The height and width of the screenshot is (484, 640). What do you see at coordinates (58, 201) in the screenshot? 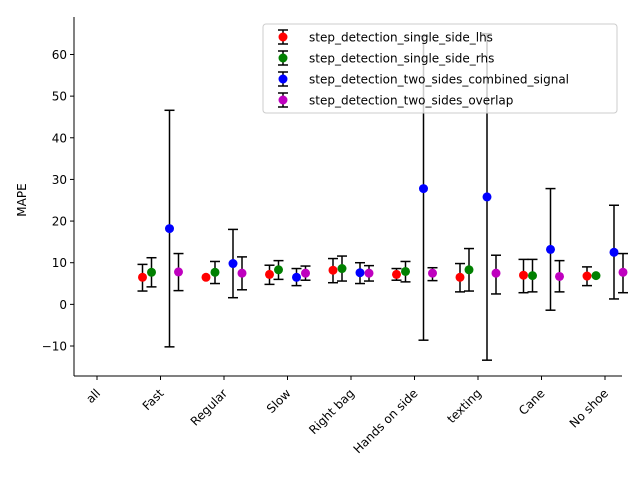
I see `y-ticks: −10 0 10 20 30 40 50 60` at bounding box center [58, 201].